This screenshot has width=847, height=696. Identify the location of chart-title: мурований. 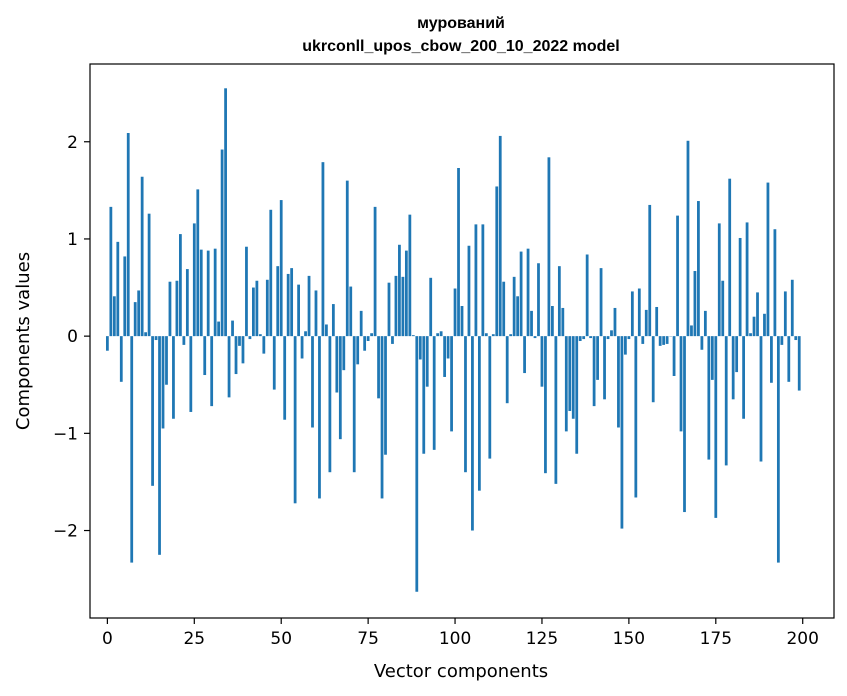
(461, 23).